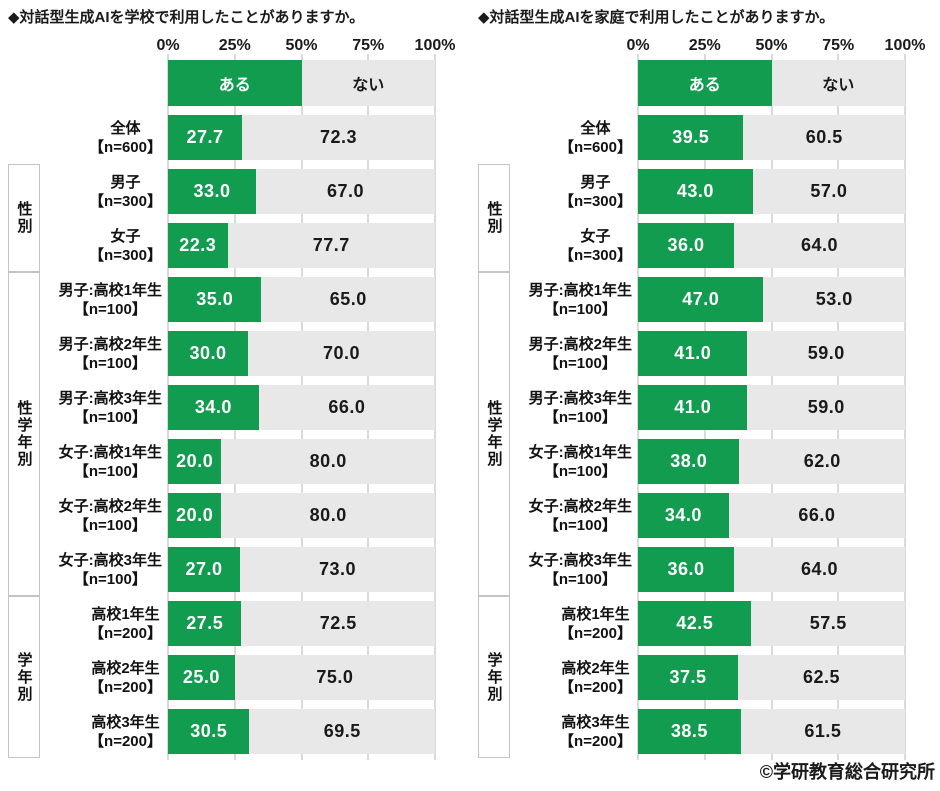 Image resolution: width=940 pixels, height=791 pixels. Describe the element at coordinates (209, 731) in the screenshot. I see `bar-yes: 30.5` at that location.